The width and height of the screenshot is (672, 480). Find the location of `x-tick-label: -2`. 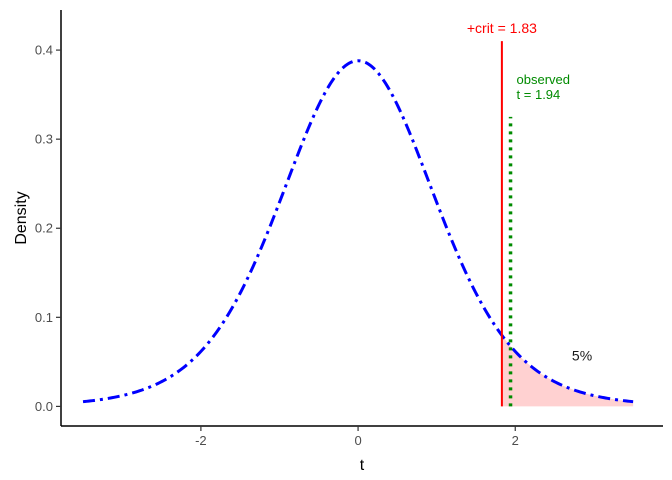

x-tick-label: -2 is located at coordinates (201, 440).